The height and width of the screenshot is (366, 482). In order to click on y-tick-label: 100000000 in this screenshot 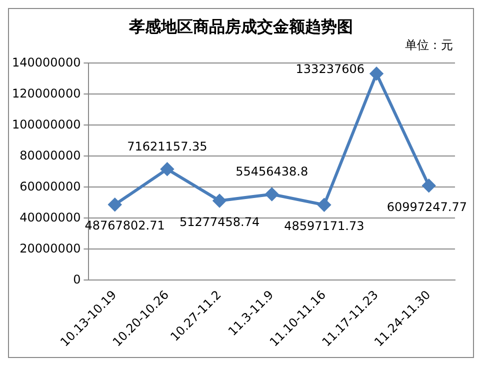, I will do `click(46, 124)`.